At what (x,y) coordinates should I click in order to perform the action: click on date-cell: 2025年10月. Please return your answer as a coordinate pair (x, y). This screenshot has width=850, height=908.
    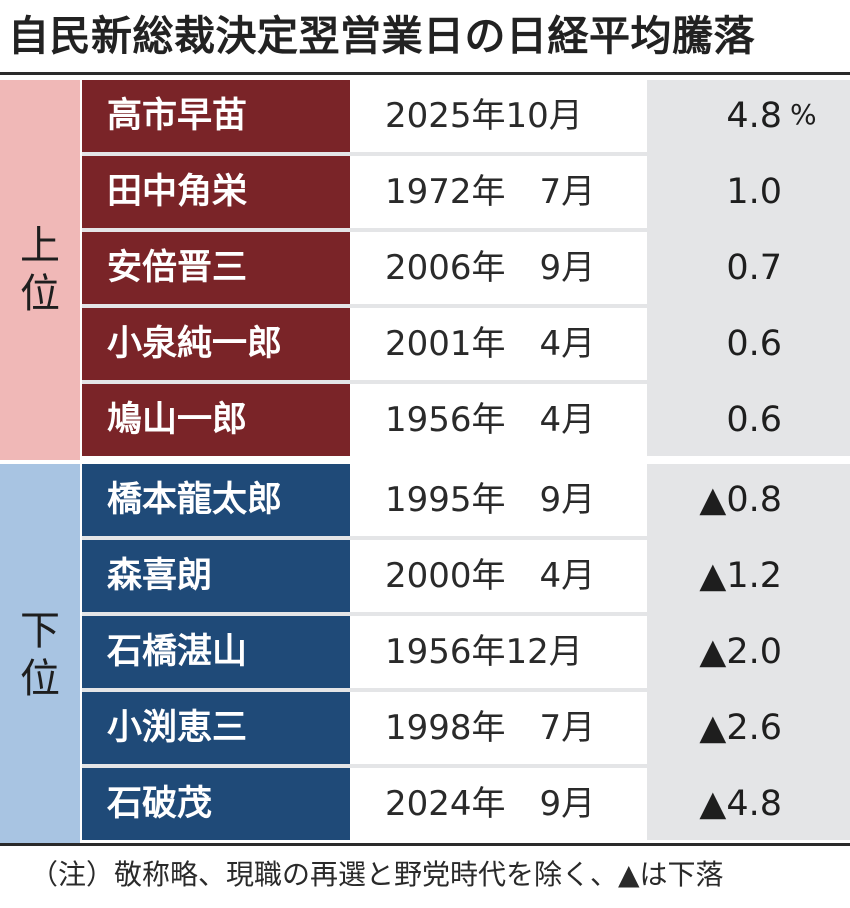
    Looking at the image, I should click on (498, 116).